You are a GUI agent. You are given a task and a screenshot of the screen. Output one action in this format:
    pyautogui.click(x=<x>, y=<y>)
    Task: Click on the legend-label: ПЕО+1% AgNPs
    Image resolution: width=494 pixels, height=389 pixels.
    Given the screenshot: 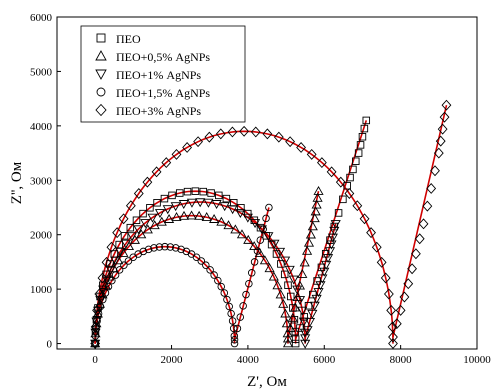 What is the action you would take?
    pyautogui.click(x=158, y=75)
    